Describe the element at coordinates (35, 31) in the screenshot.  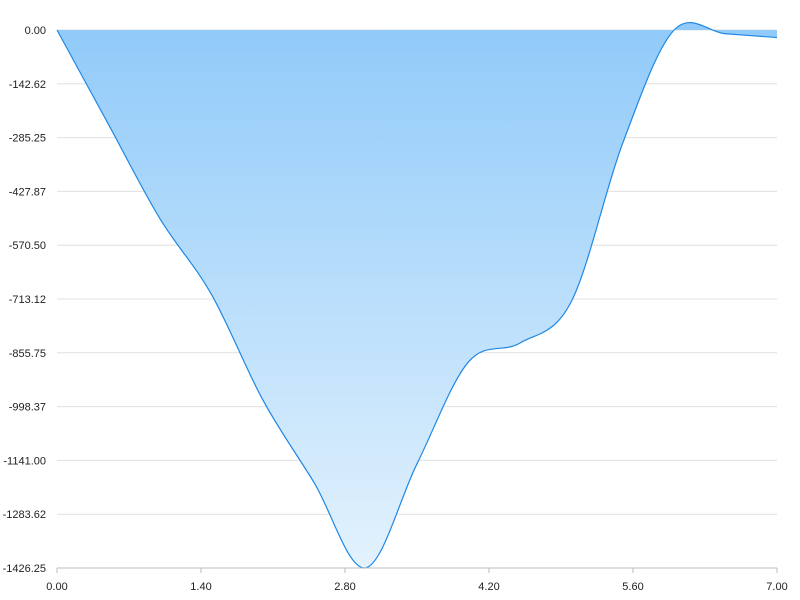
I see `y-tick-label: 0.00` at that location.